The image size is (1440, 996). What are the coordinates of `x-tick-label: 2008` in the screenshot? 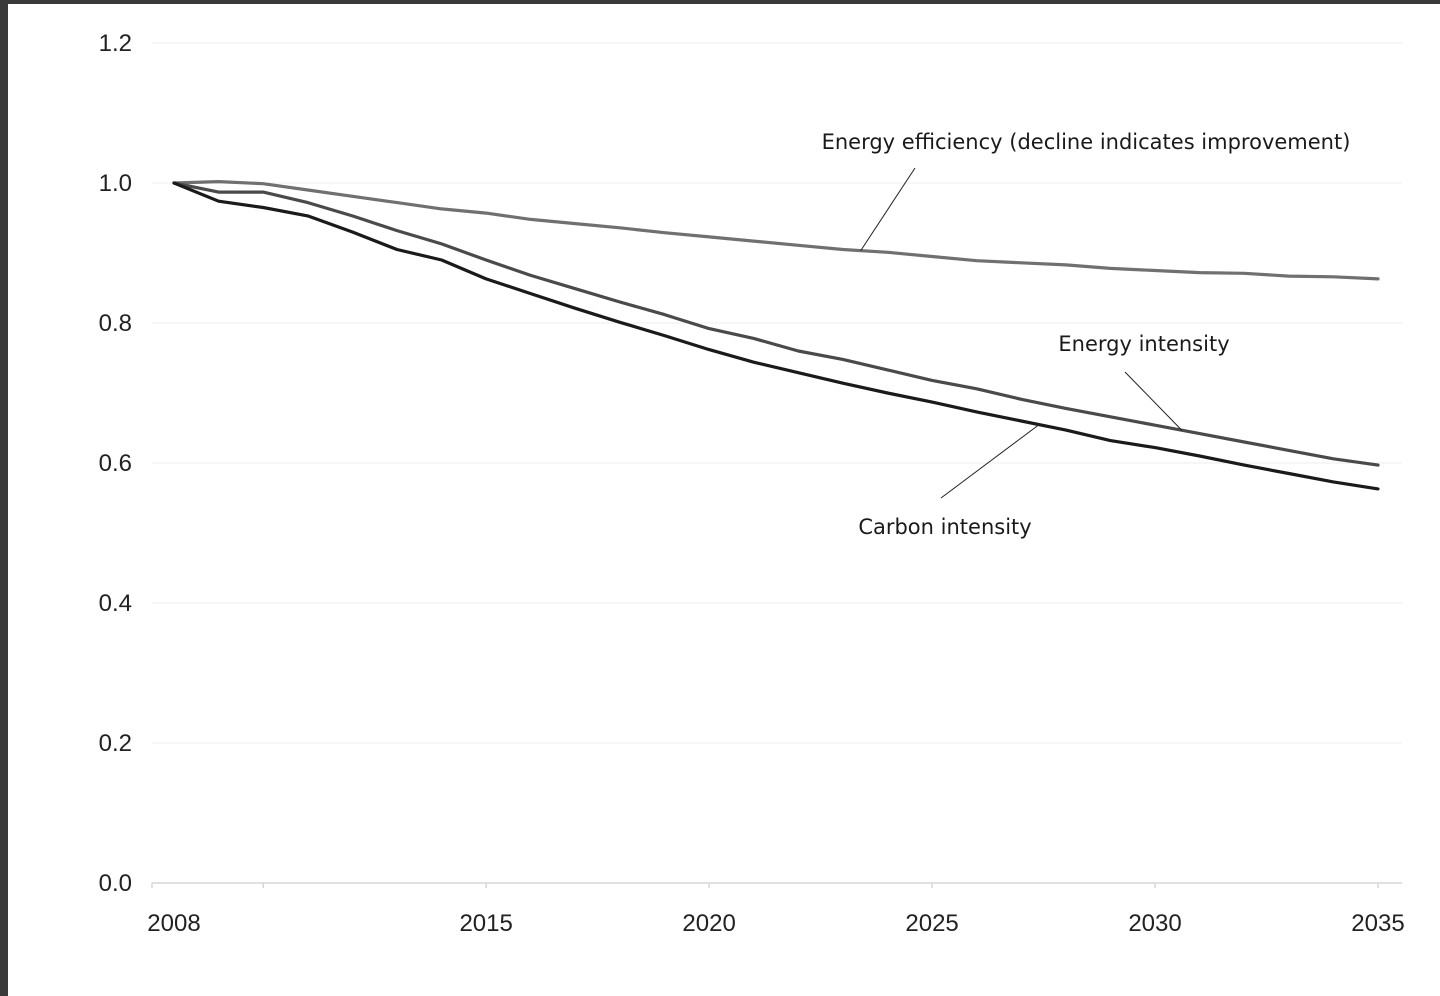 It's located at (173, 923).